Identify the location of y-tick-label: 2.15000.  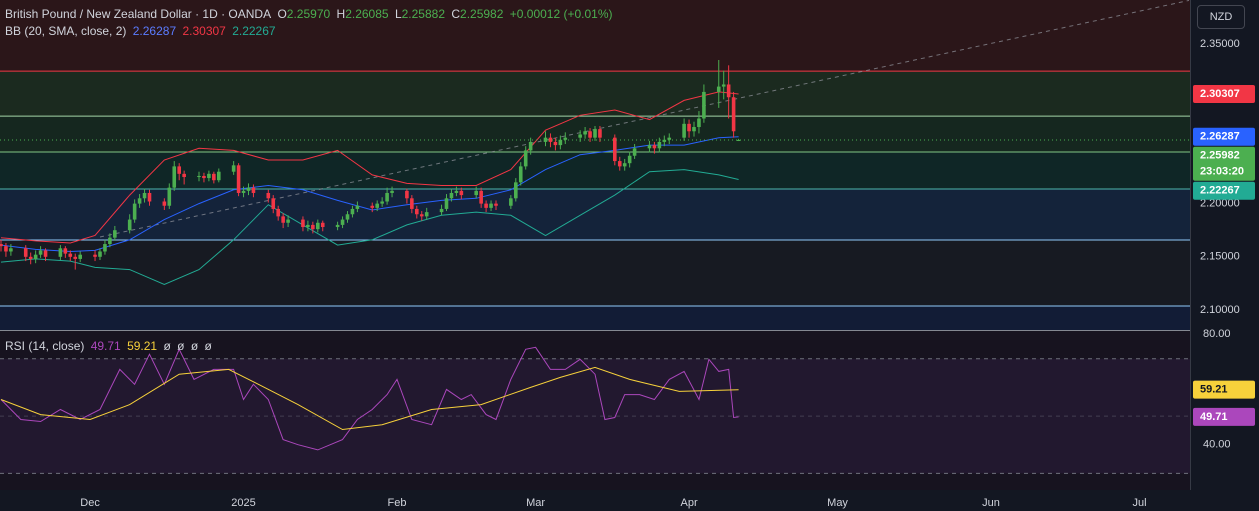
(1220, 257).